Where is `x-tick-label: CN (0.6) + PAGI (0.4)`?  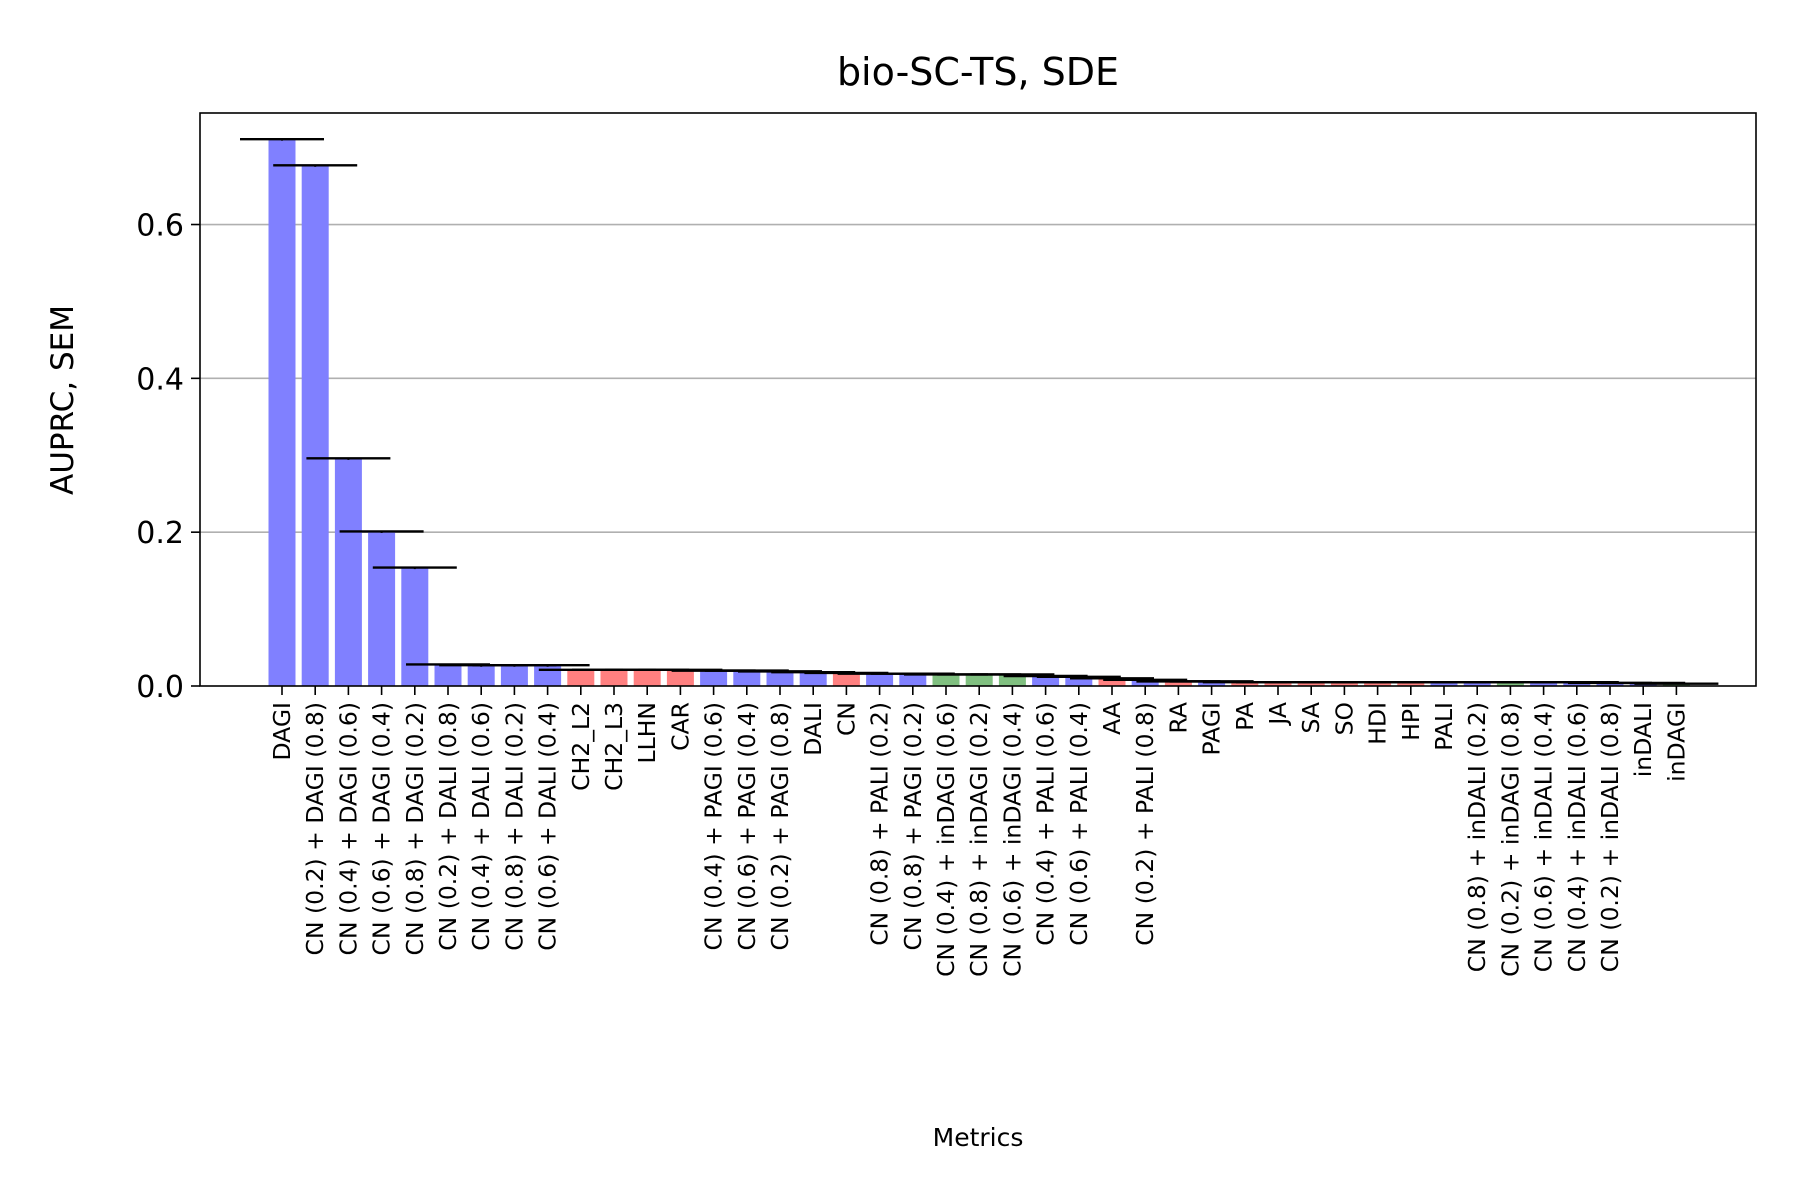
x-tick-label: CN (0.6) + PAGI (0.4) is located at coordinates (747, 826).